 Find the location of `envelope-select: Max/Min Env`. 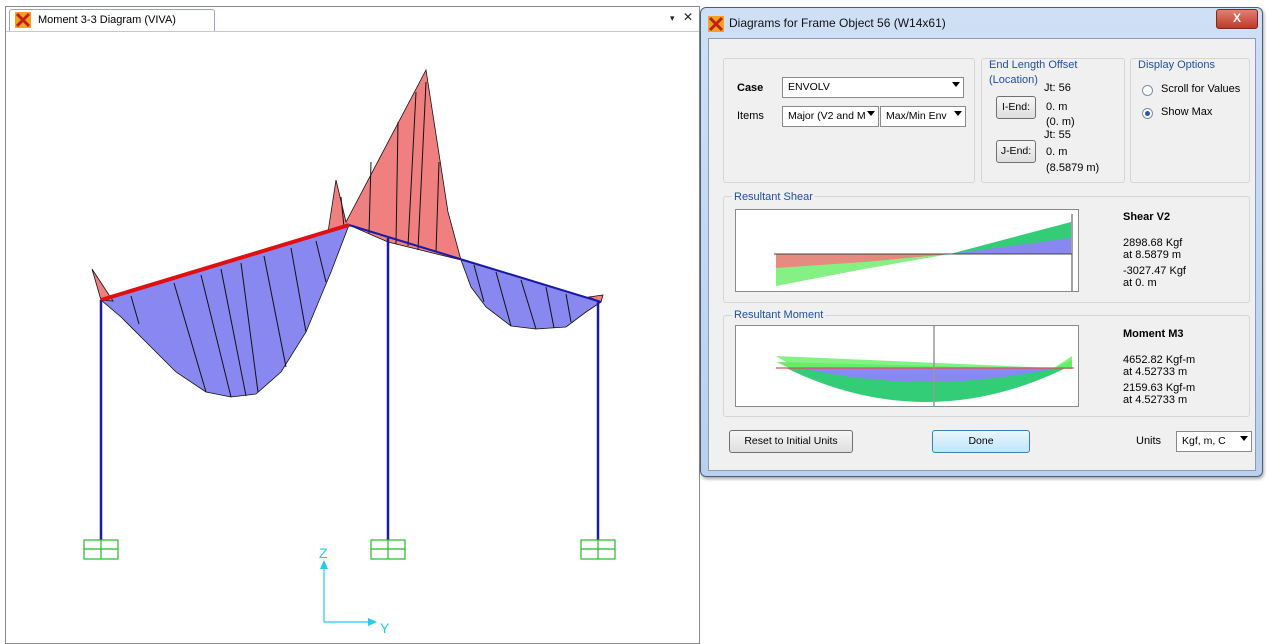

envelope-select: Max/Min Env is located at coordinates (923, 116).